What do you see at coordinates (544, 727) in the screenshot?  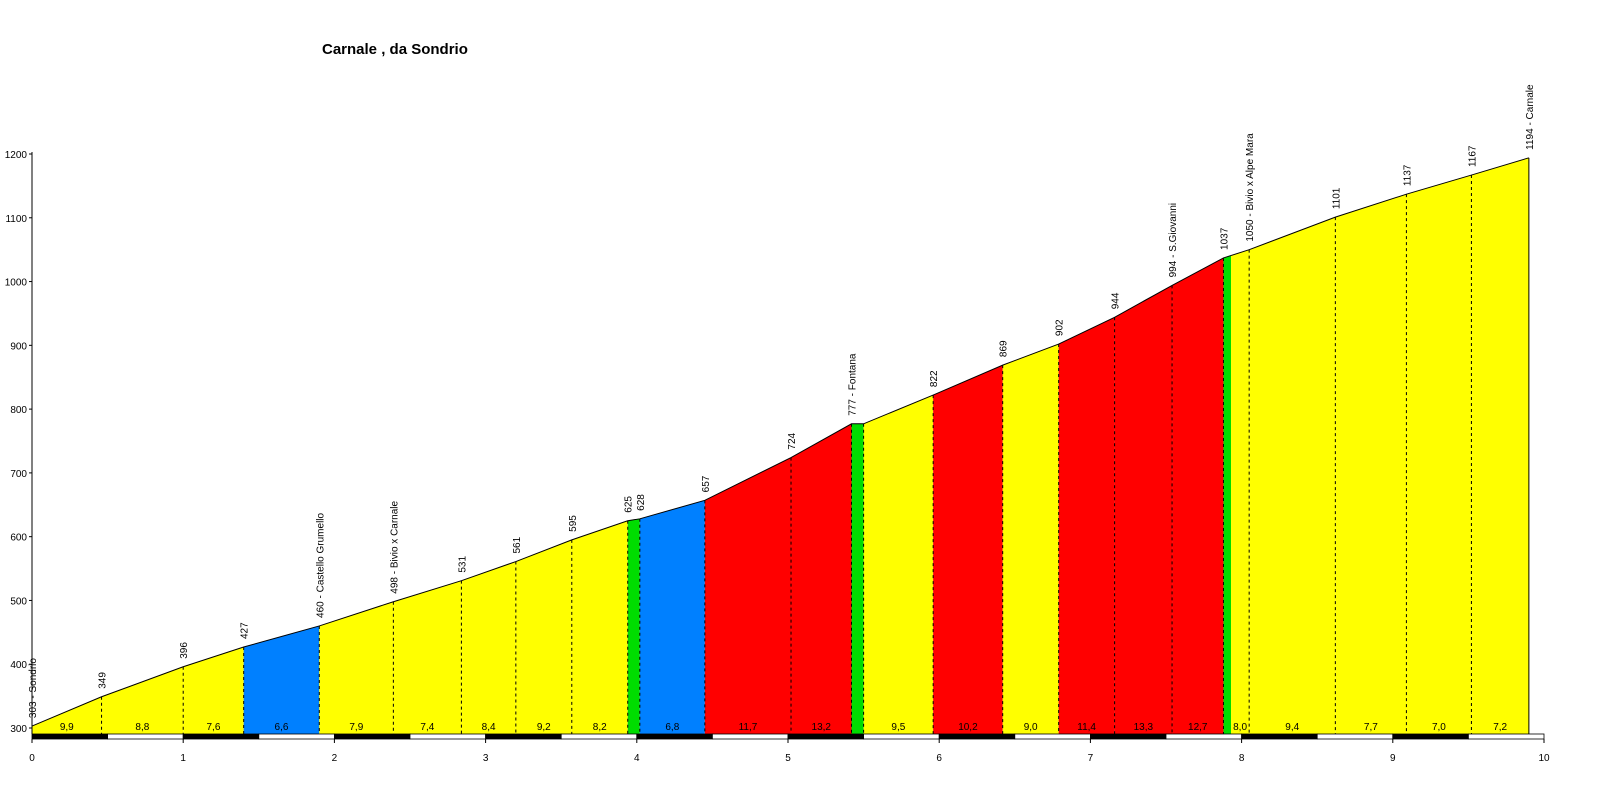 I see `gradient-label: 9,2` at bounding box center [544, 727].